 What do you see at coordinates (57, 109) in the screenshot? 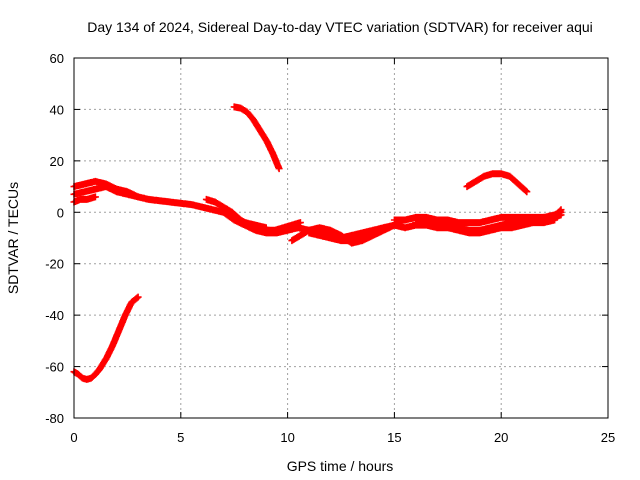
I see `y-tick-label: 40` at bounding box center [57, 109].